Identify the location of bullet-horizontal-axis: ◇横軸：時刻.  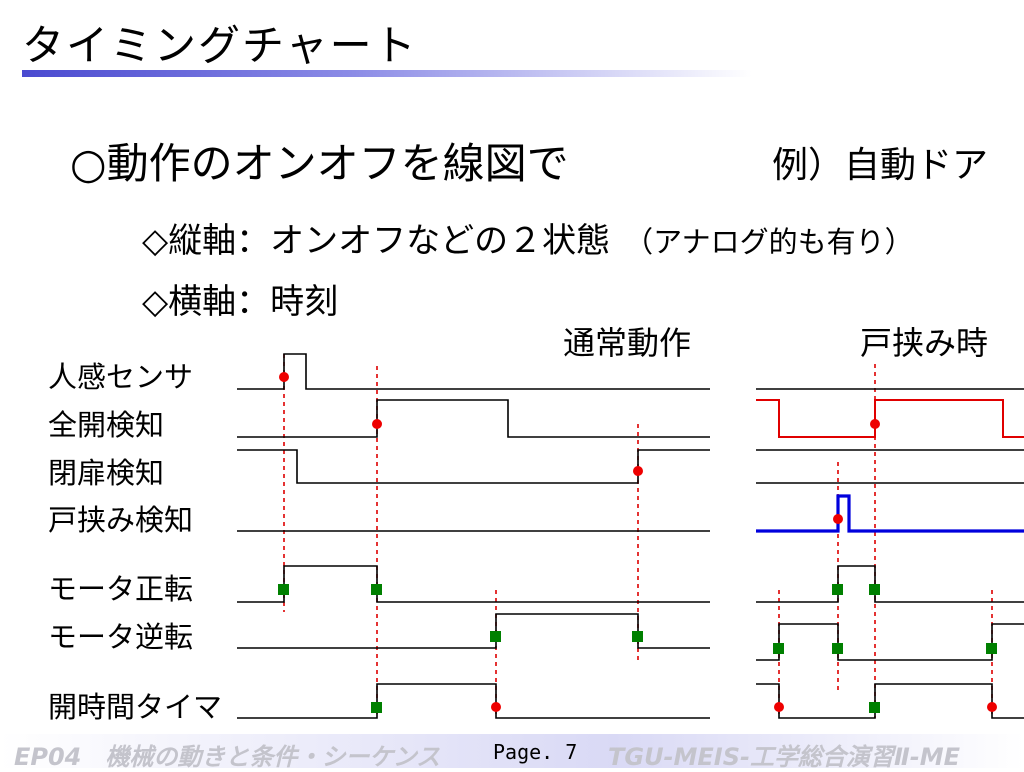
(240, 298).